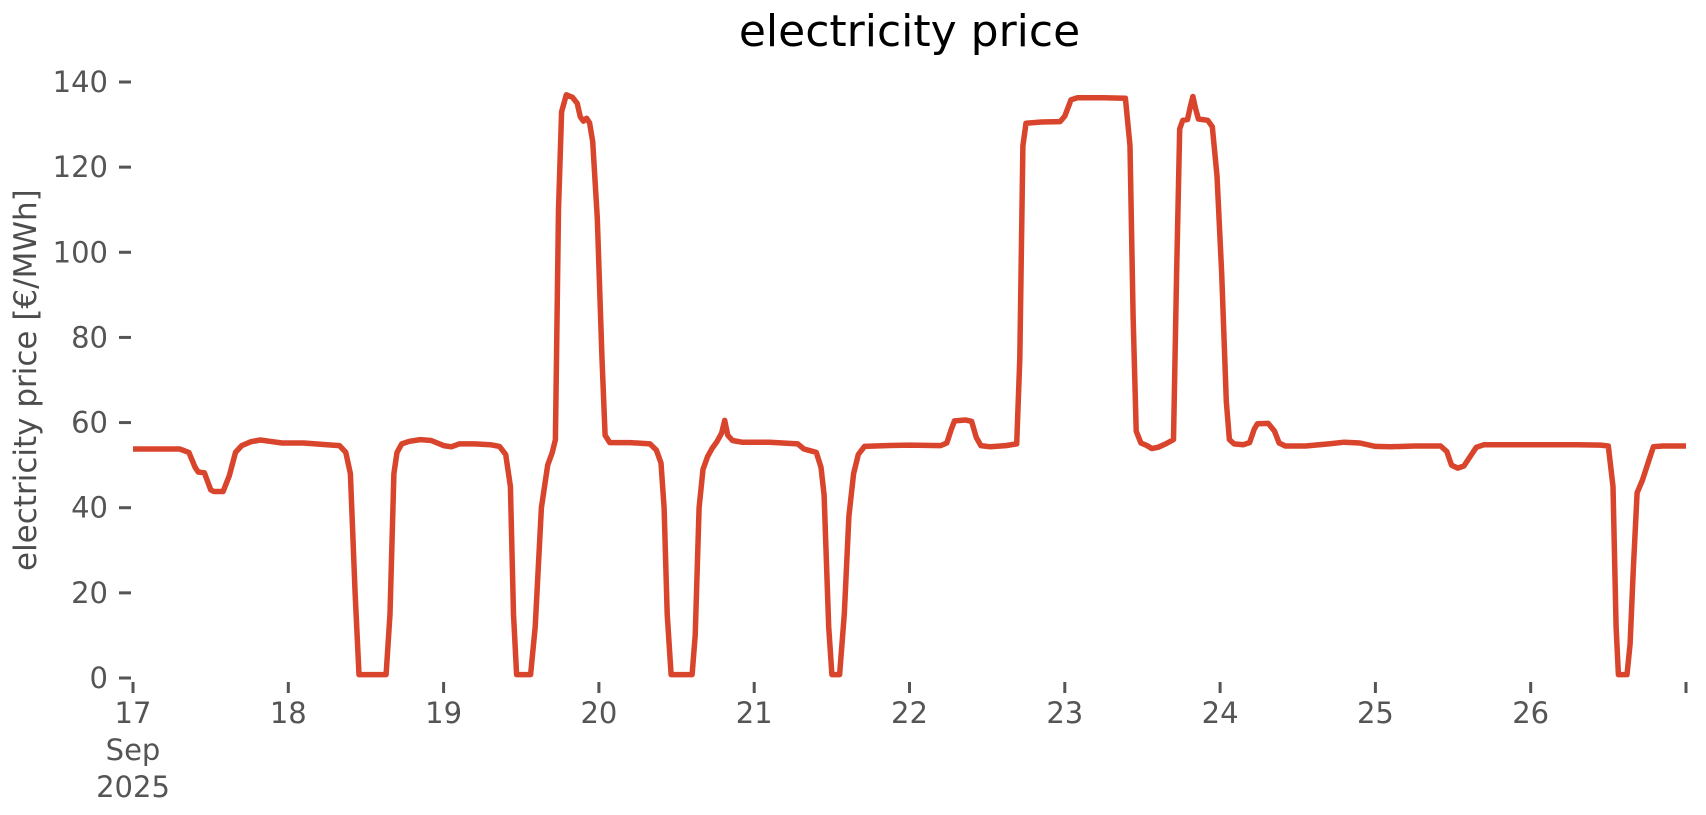  I want to click on x-tick-sublabel: 2025, so click(133, 787).